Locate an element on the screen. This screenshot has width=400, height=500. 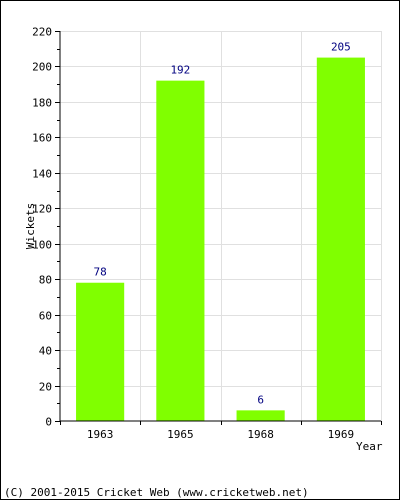
y-tick-label: 140 is located at coordinates (42, 174).